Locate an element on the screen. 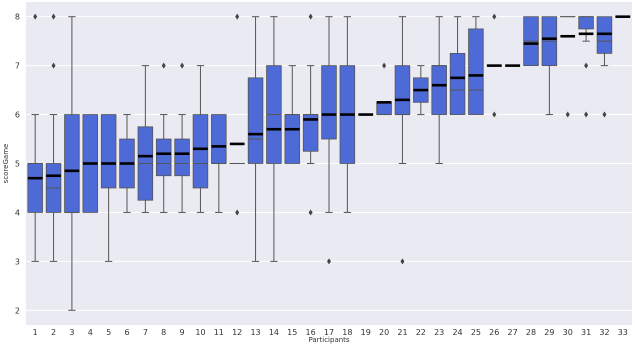 The height and width of the screenshot is (345, 635). x-axis-label: Participants is located at coordinates (328, 340).